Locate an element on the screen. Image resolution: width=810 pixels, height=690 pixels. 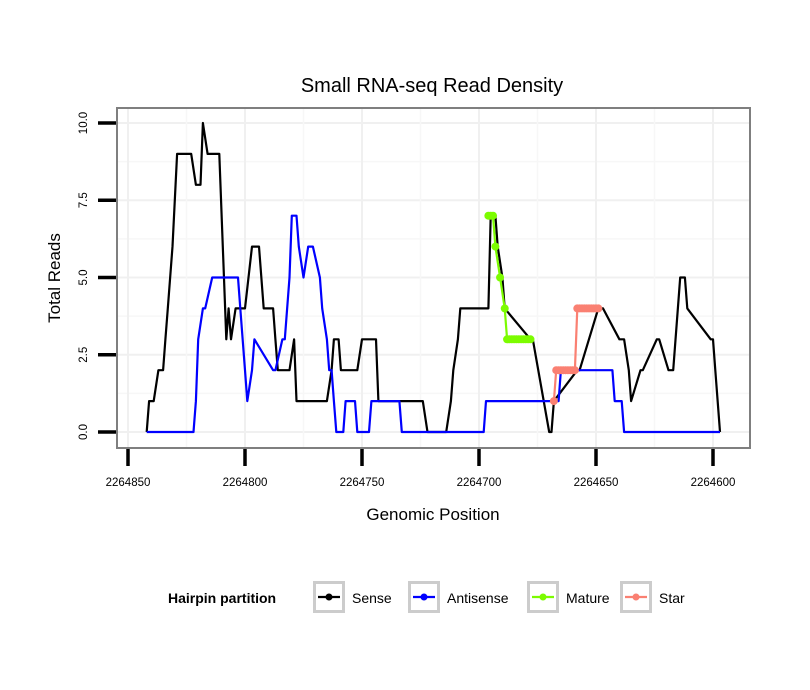
legend-label-mature: Mature is located at coordinates (588, 598).